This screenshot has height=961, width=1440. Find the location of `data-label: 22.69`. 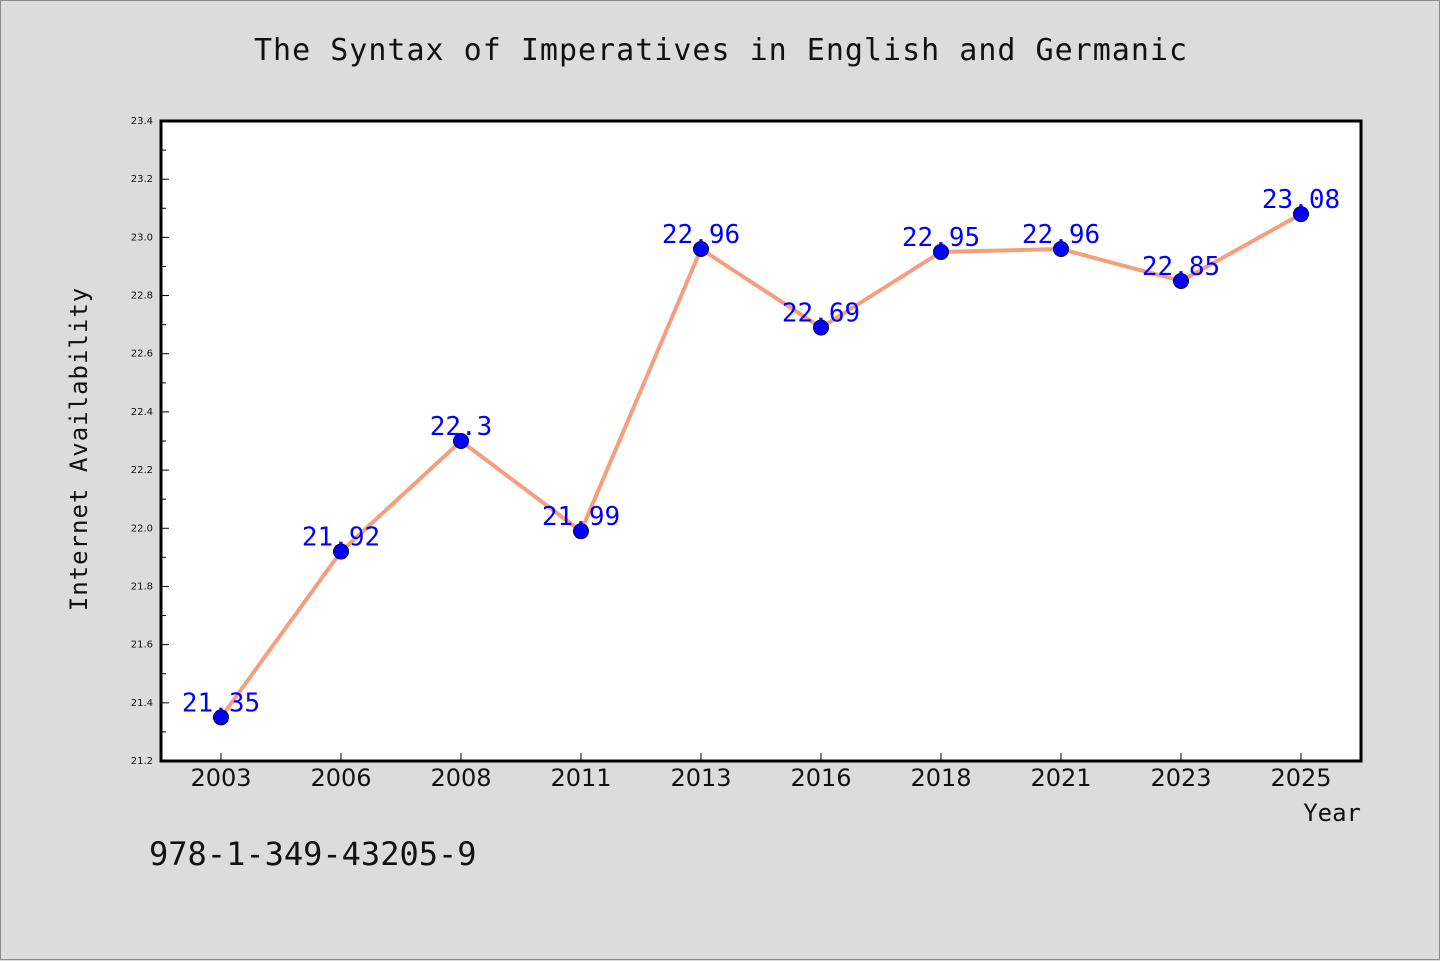

data-label: 22.69 is located at coordinates (821, 314).